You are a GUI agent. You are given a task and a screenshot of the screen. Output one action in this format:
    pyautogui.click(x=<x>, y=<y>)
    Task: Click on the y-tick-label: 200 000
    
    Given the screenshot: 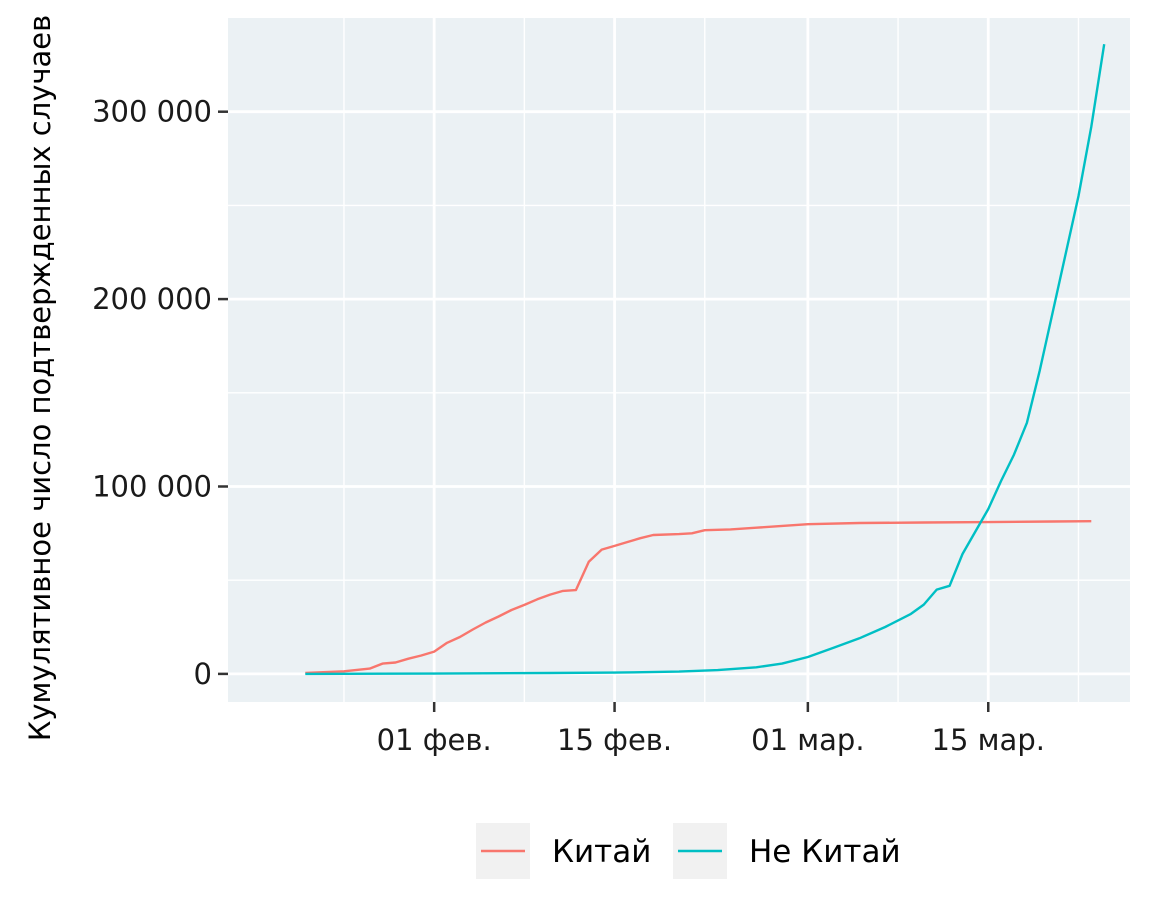 What is the action you would take?
    pyautogui.click(x=152, y=299)
    